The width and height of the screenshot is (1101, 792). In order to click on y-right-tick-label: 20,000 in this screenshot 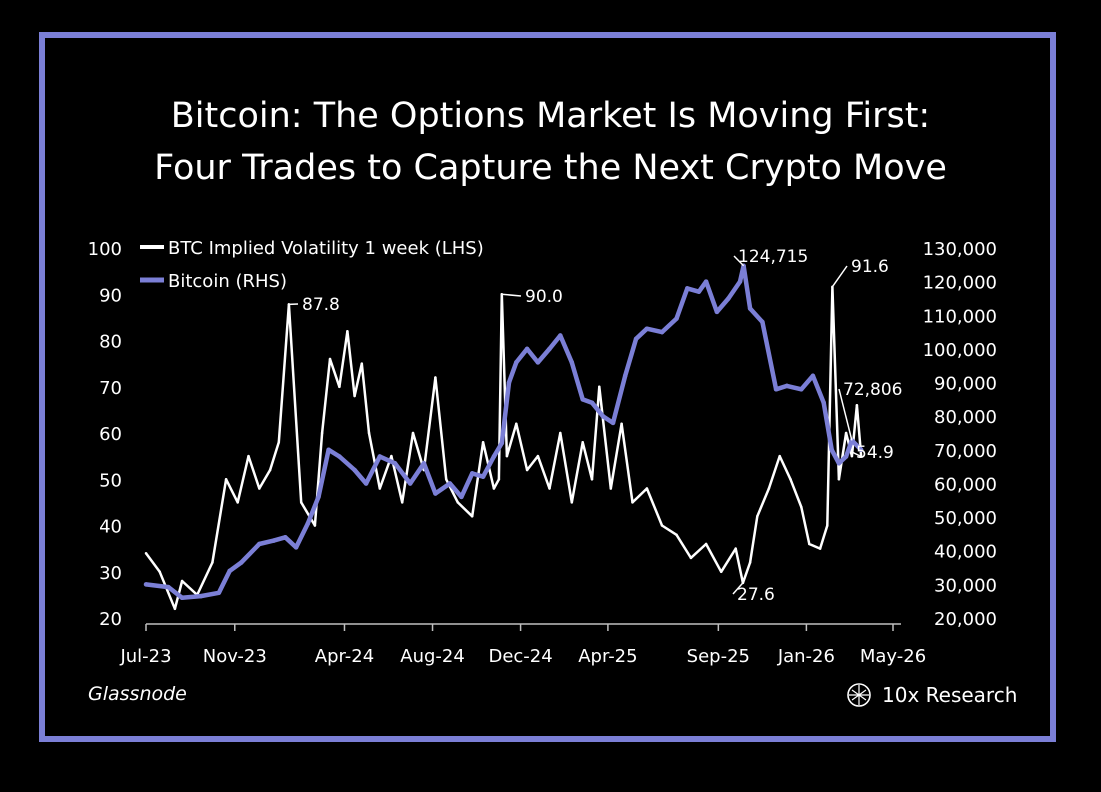, I will do `click(965, 619)`.